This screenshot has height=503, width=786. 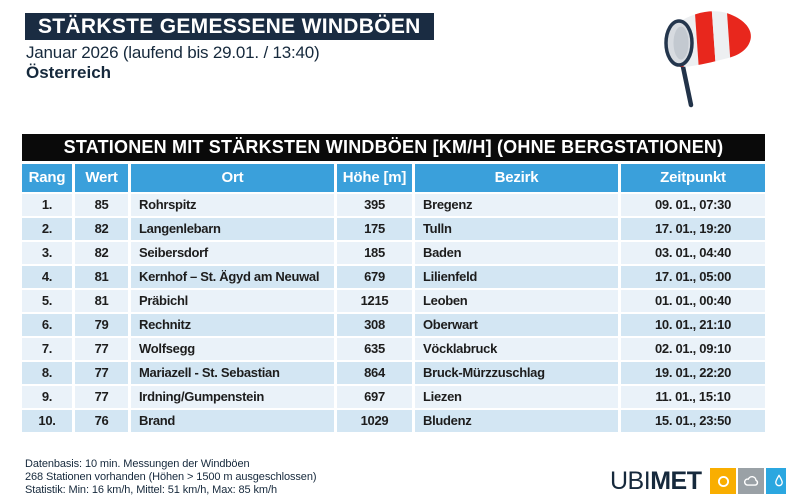 What do you see at coordinates (173, 52) in the screenshot?
I see `page-subtitle: Januar 2026 (laufend bis 29.01. / 13:40)` at bounding box center [173, 52].